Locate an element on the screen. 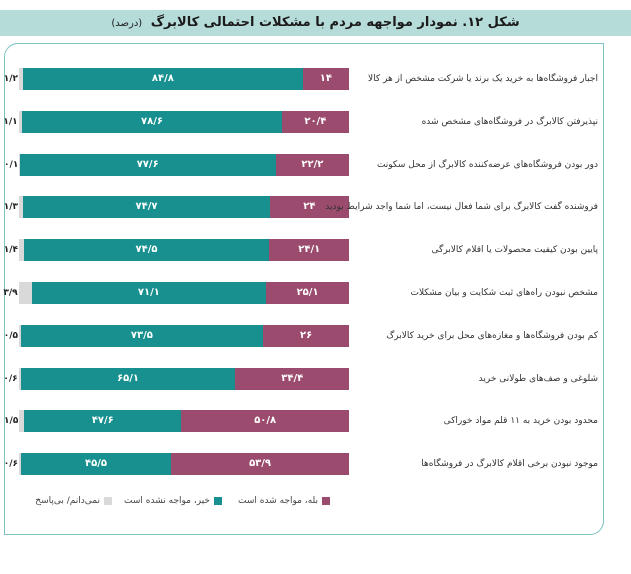  bar-row: ۳۴/۴ ۶۵/۱ ۰/۶ شلوغی و صف‌های طولانی خرید is located at coordinates (315, 378).